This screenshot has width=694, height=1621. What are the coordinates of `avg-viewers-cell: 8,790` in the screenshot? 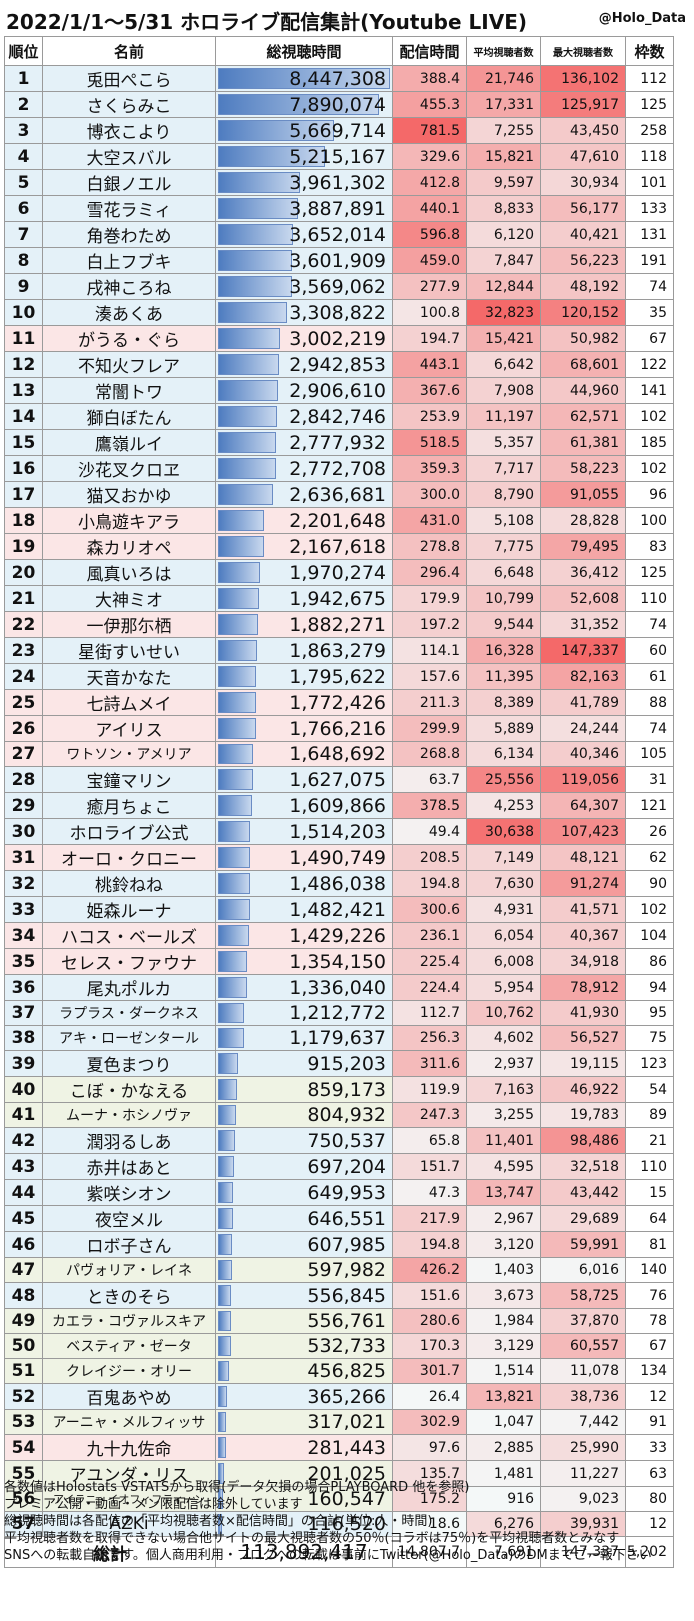 It's located at (503, 494).